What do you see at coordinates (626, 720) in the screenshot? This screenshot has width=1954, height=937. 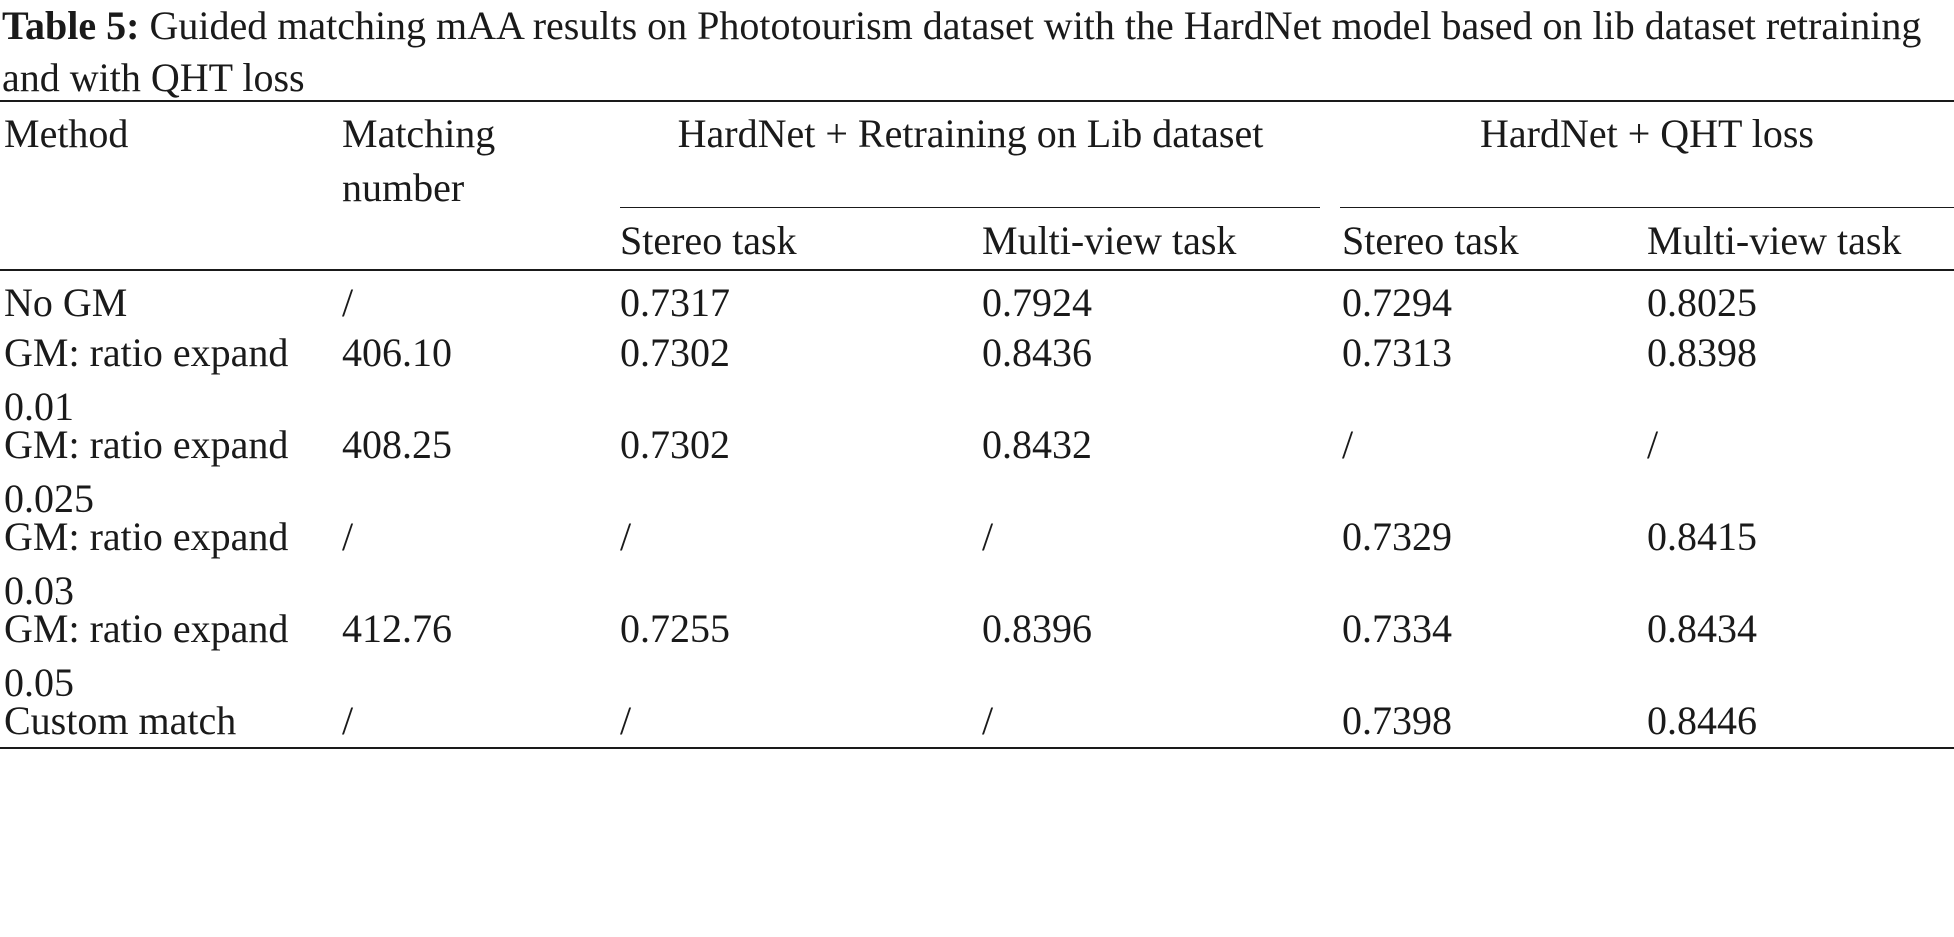 I see `row6-retrain-stereo: /` at bounding box center [626, 720].